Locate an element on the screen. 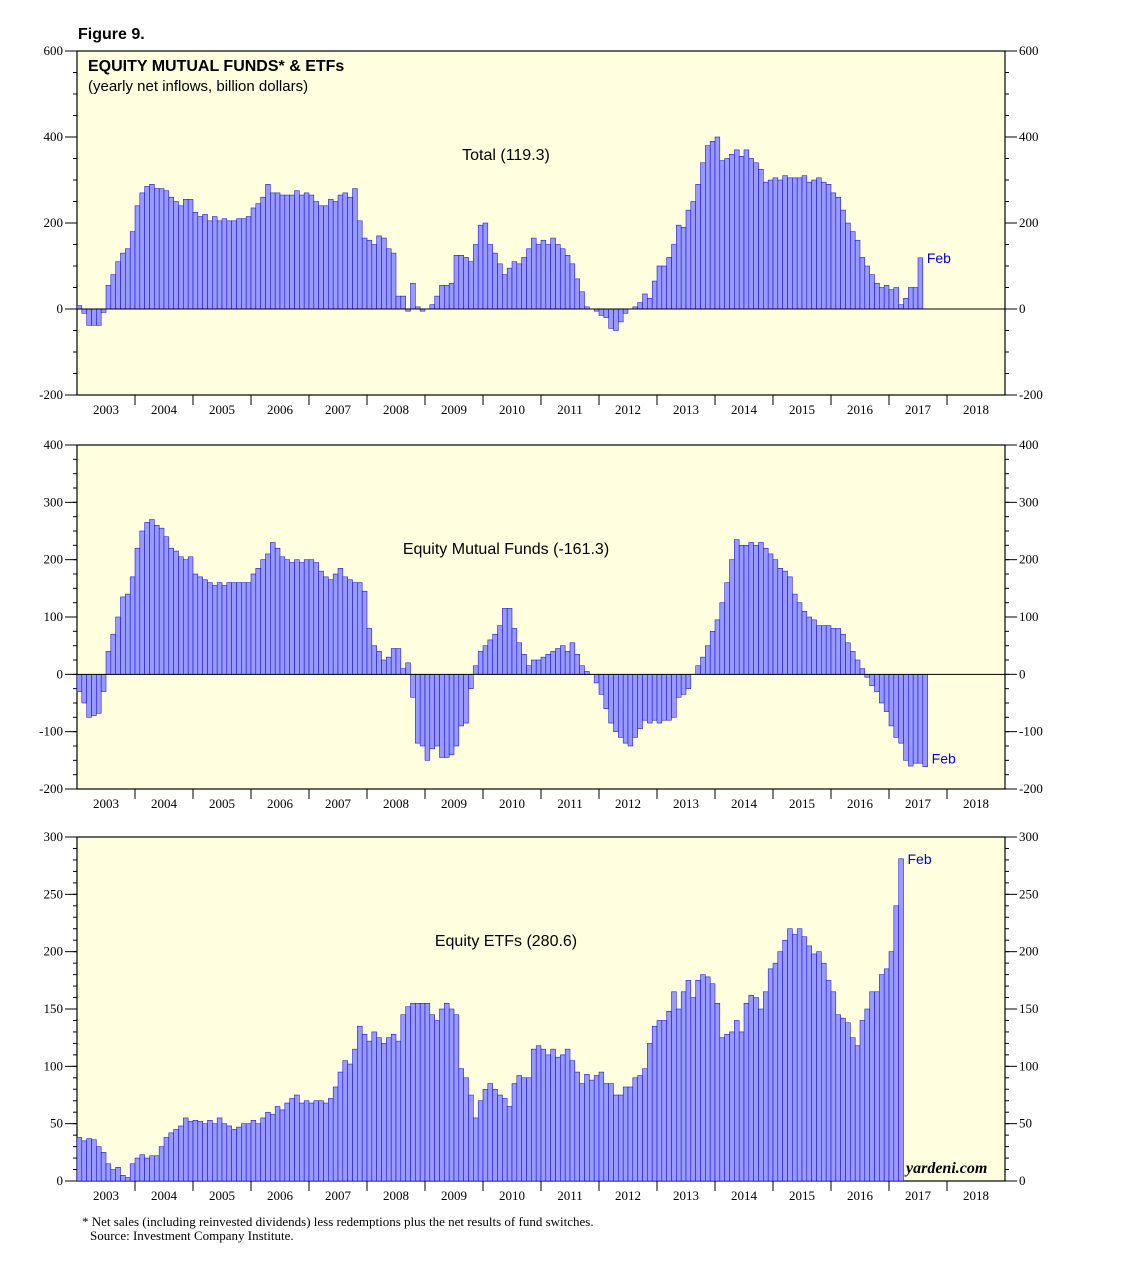 This screenshot has height=1263, width=1138. source-note: Source: Investment Company Institute. is located at coordinates (192, 1235).